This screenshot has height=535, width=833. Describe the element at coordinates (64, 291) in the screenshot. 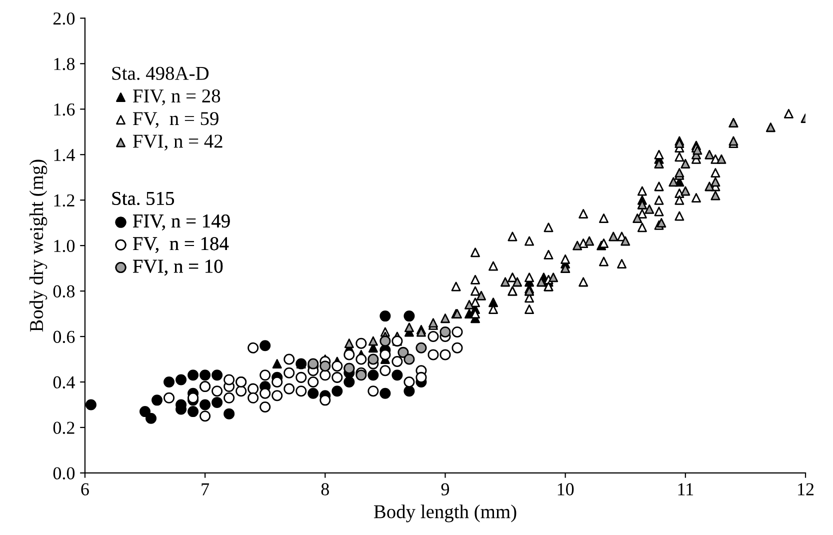

I see `y-tick-label: 0.8` at that location.